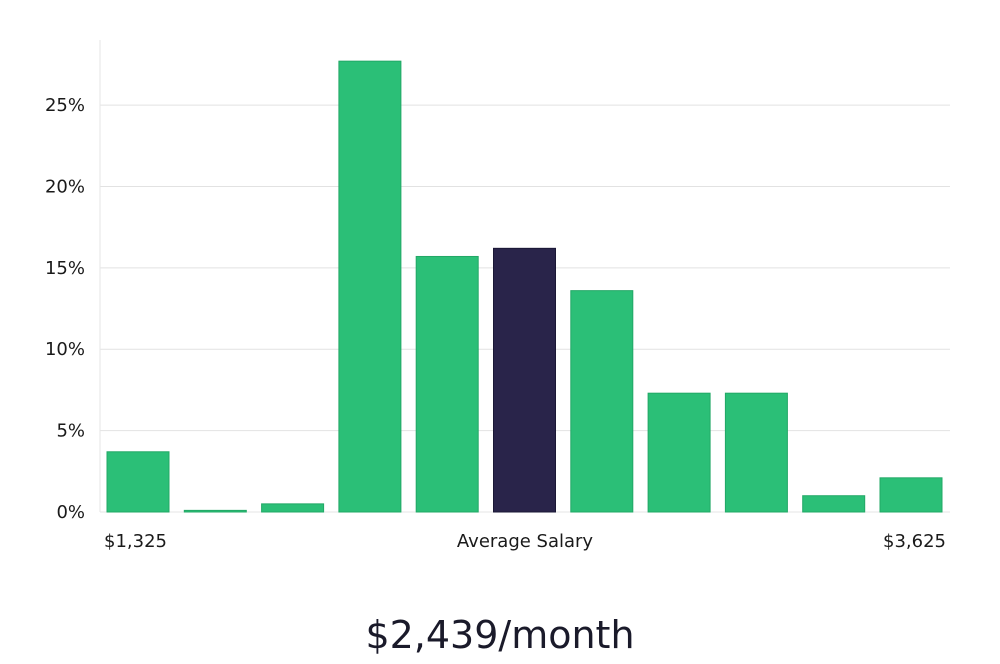  What do you see at coordinates (135, 541) in the screenshot?
I see `x-label-min: $1,325` at bounding box center [135, 541].